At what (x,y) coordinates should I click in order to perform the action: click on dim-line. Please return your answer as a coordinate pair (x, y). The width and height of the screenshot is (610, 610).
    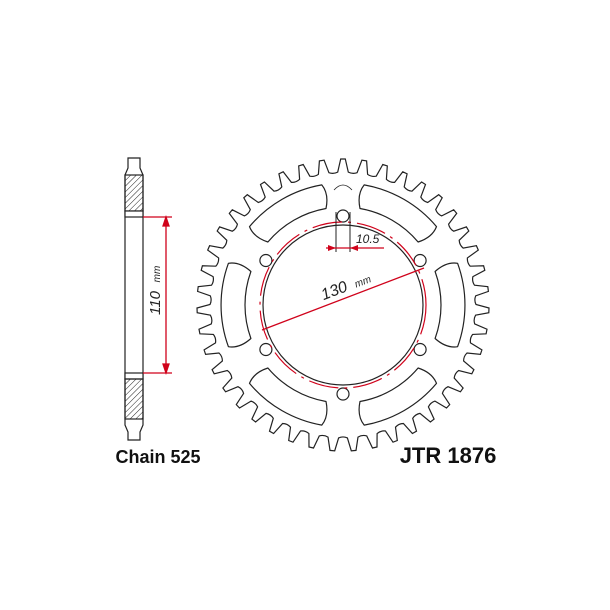
    Looking at the image, I should click on (343, 299).